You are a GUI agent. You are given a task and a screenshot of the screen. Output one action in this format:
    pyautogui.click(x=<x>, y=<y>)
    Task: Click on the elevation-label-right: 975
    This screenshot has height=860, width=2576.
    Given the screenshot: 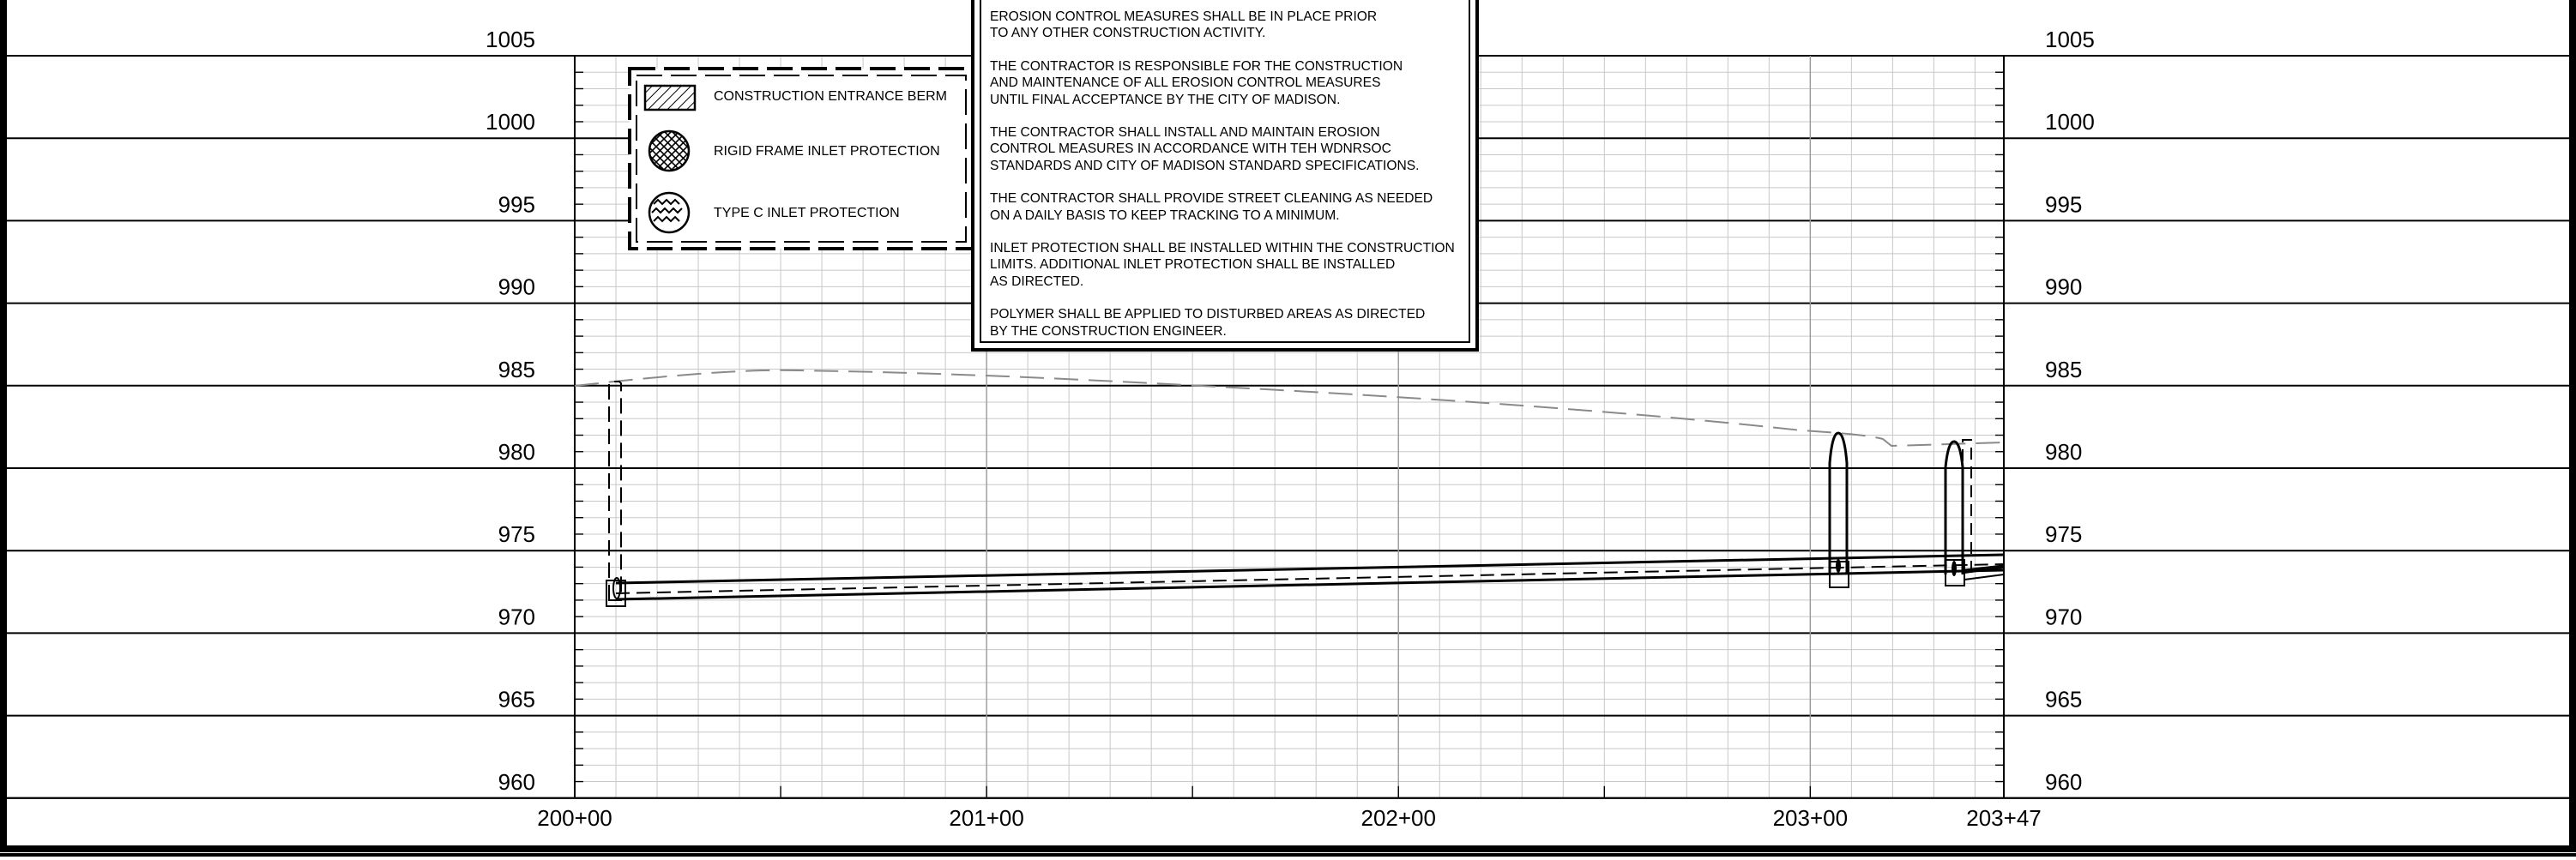 What is the action you would take?
    pyautogui.click(x=2063, y=534)
    